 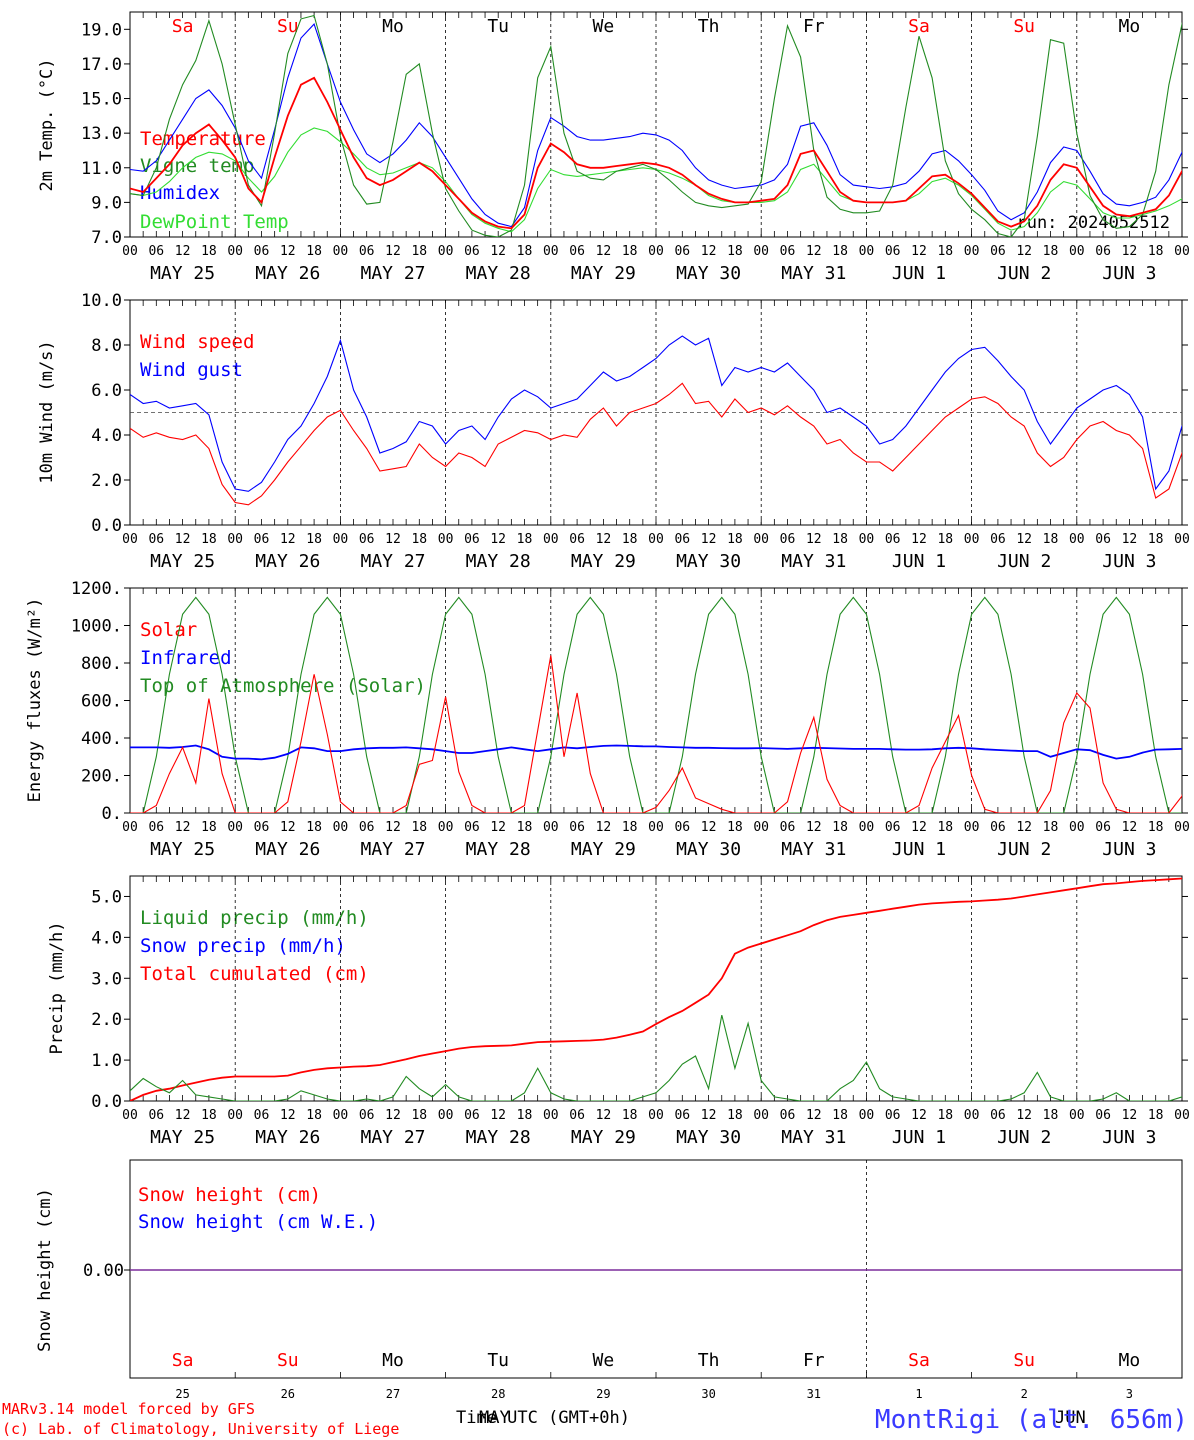 What do you see at coordinates (101, 777) in the screenshot?
I see `ytick-label: 200.` at bounding box center [101, 777].